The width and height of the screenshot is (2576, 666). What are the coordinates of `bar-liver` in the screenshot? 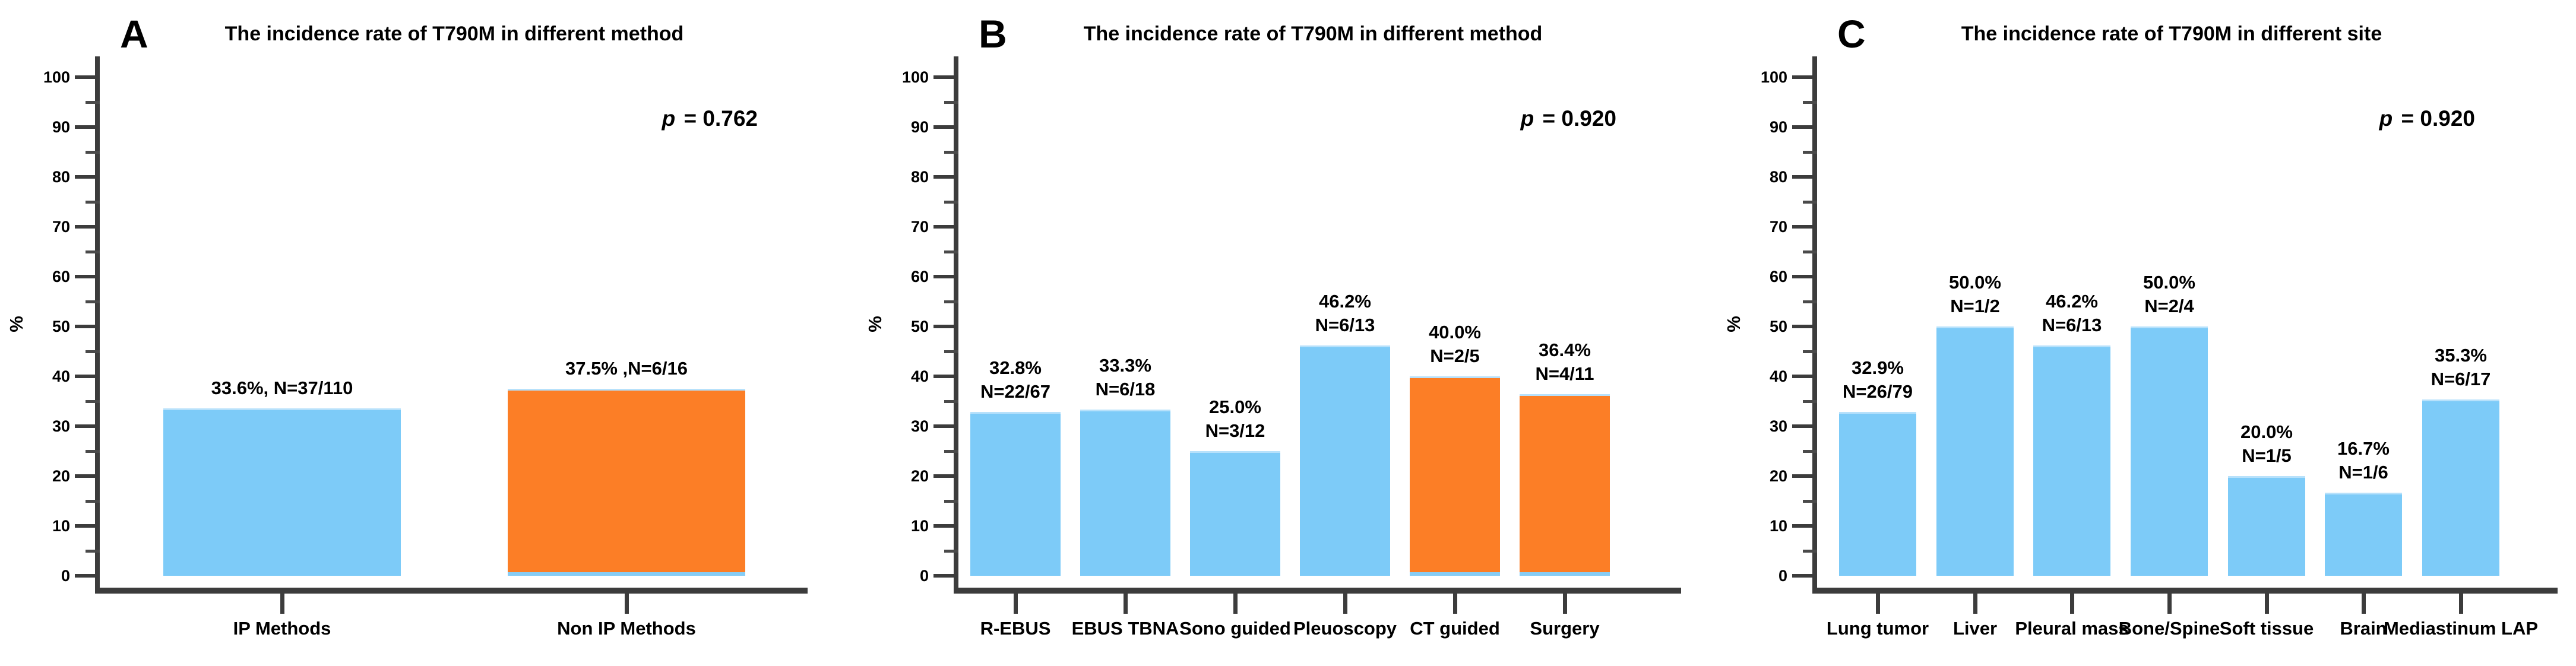 It's located at (1975, 451).